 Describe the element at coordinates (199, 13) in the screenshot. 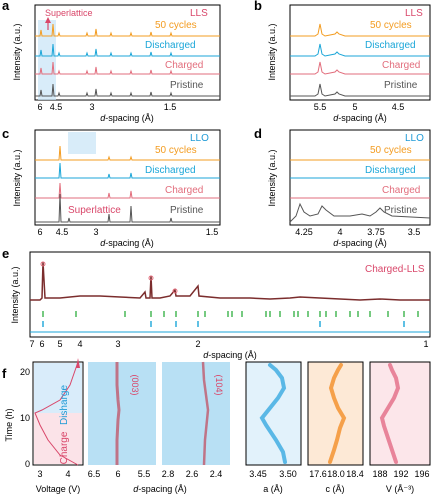

I see `tag-lls-a: LLS` at that location.